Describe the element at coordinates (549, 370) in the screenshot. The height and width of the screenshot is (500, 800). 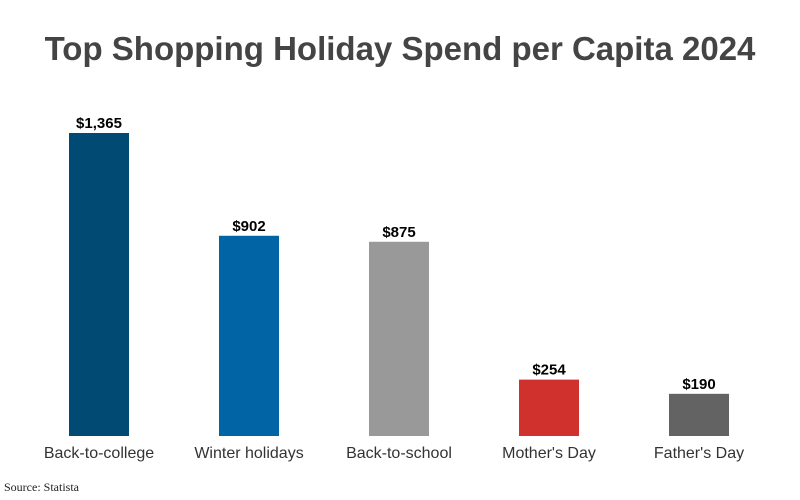
I see `data-label: $254` at that location.